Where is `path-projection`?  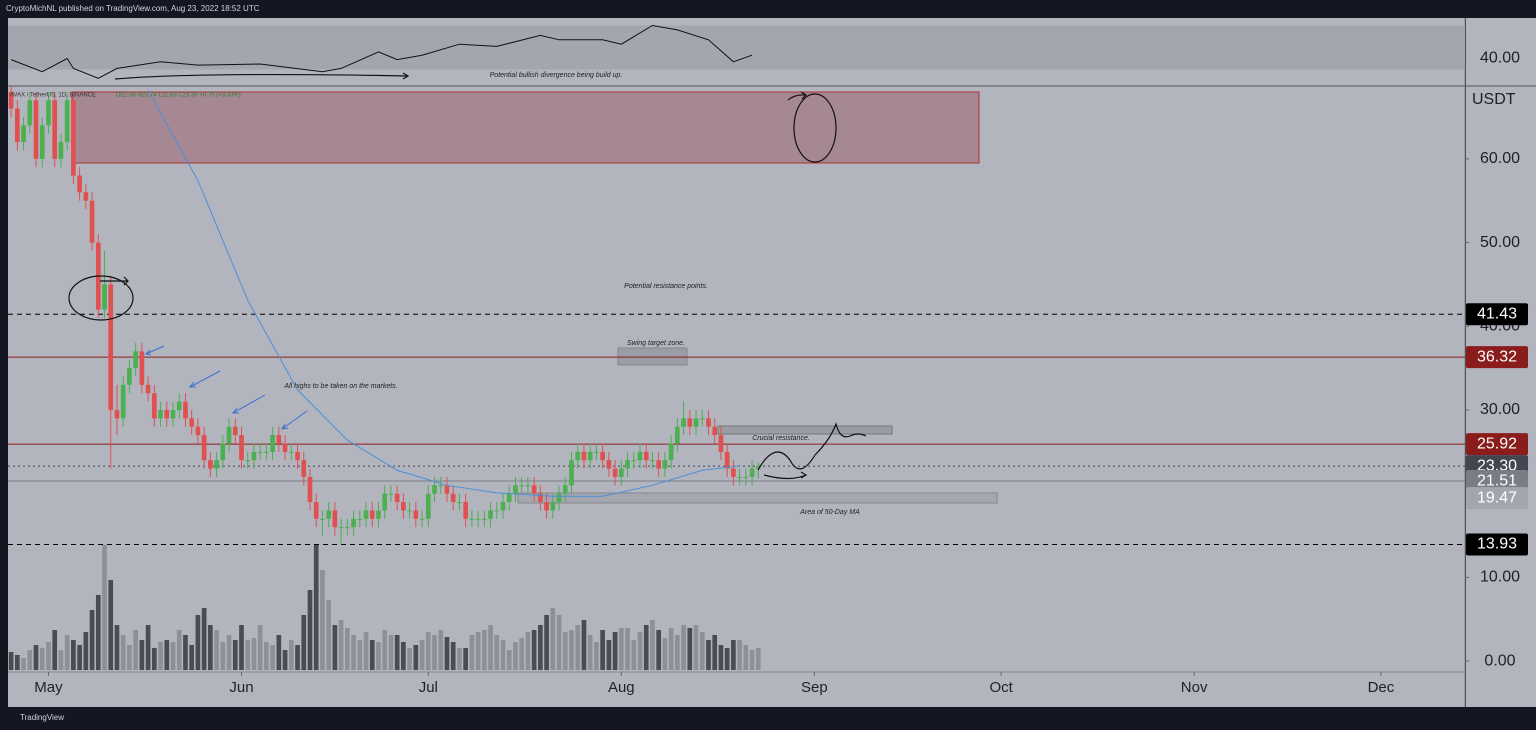
path-projection is located at coordinates (812, 446).